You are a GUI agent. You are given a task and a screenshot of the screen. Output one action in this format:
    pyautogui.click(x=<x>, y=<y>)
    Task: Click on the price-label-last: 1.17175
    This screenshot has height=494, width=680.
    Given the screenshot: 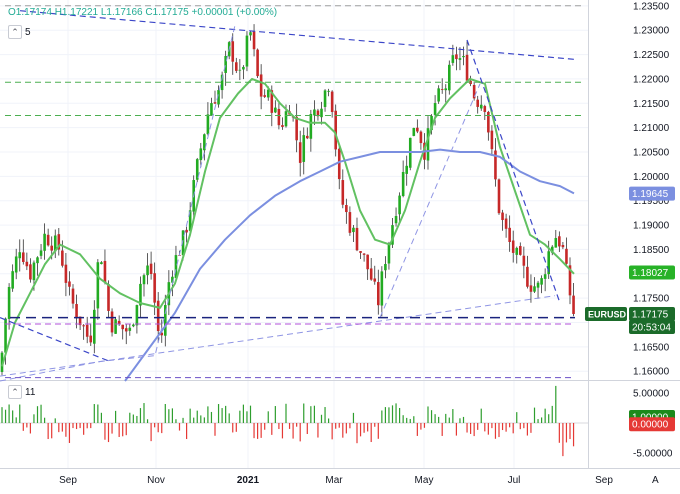 What is the action you would take?
    pyautogui.click(x=652, y=313)
    